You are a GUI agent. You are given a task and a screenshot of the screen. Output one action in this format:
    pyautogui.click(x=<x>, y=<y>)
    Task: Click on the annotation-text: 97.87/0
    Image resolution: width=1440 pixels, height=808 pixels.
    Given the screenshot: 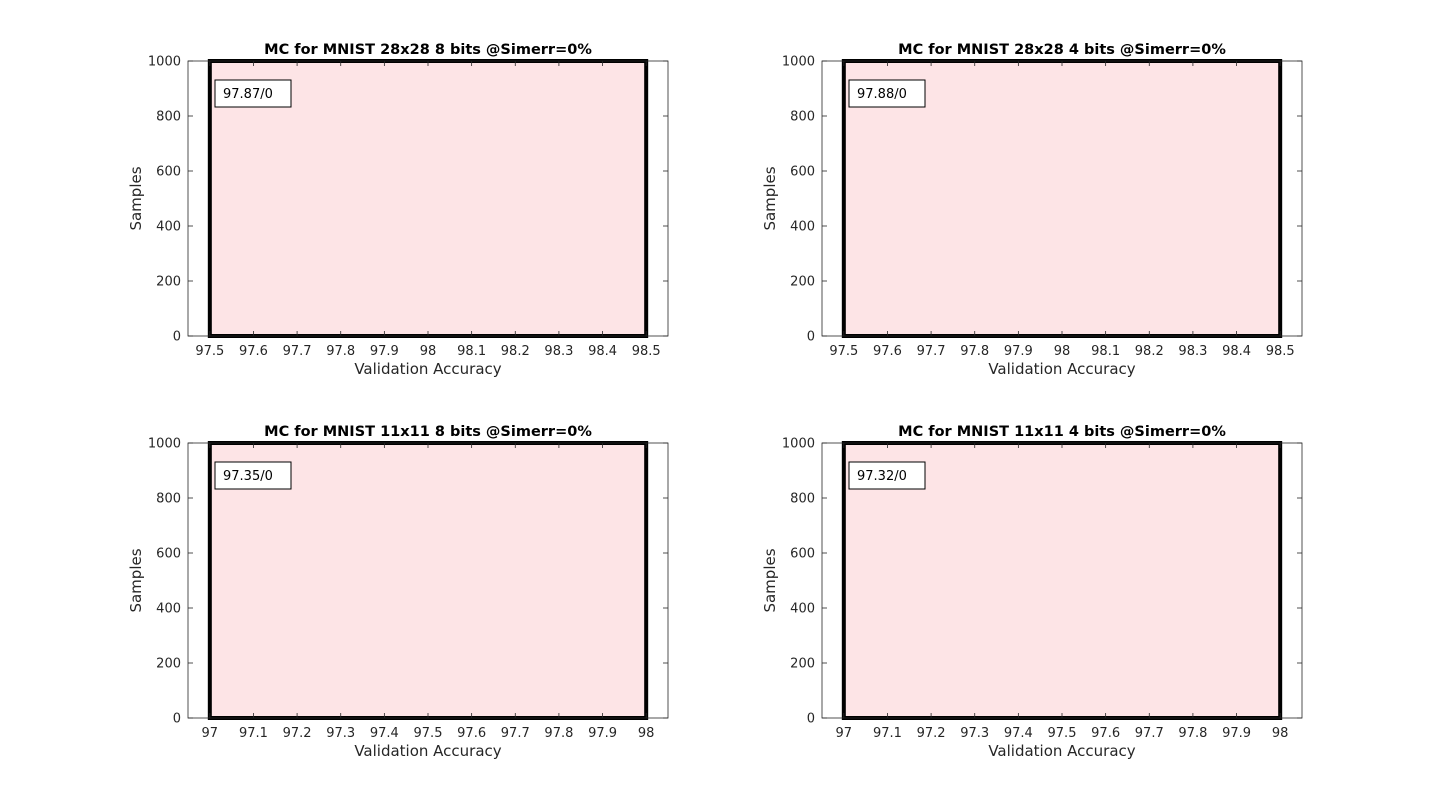 What is the action you would take?
    pyautogui.click(x=248, y=94)
    